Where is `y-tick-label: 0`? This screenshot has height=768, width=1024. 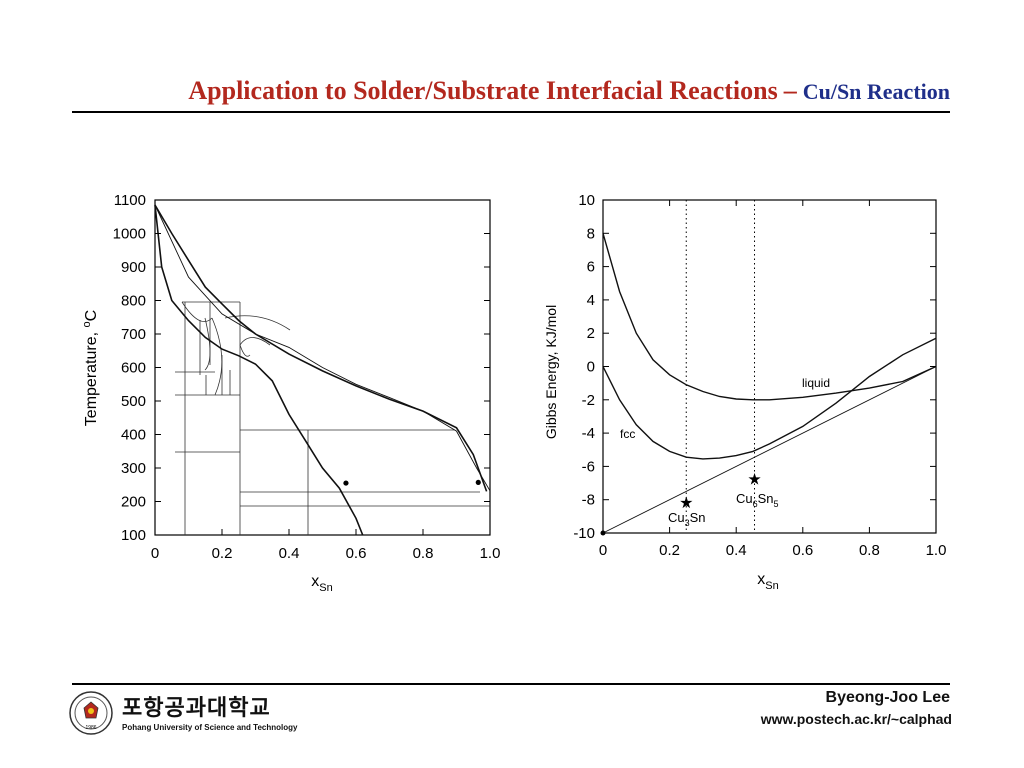
y-tick-label: 0 is located at coordinates (591, 367).